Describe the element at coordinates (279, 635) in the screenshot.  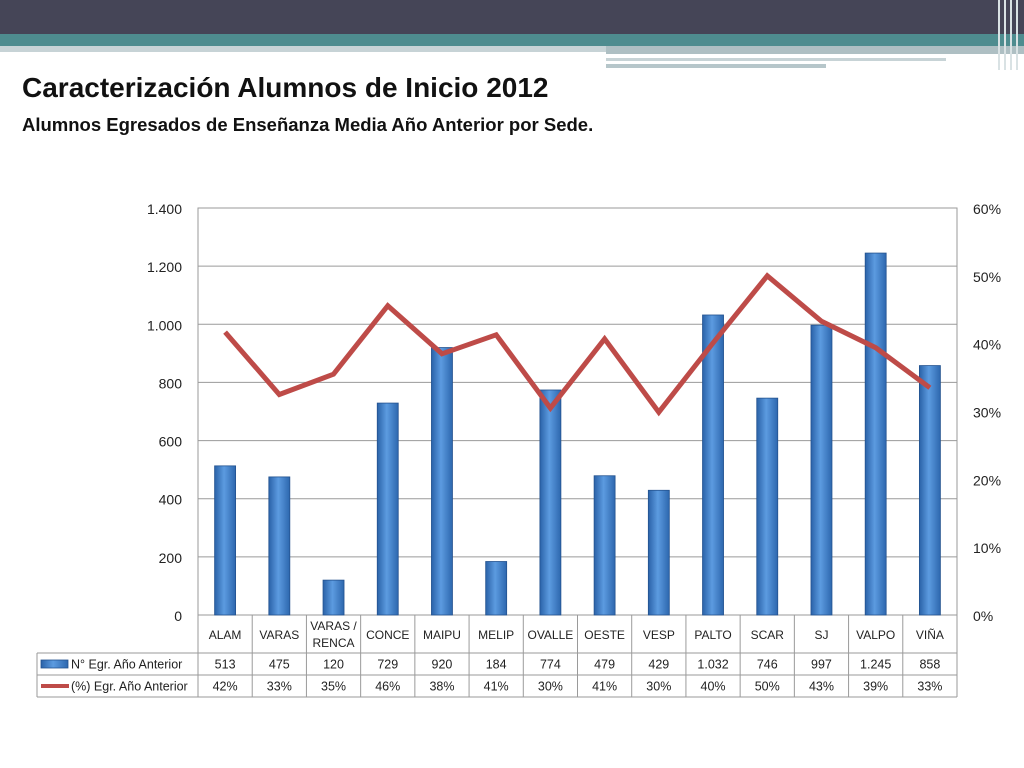
I see `x-category-label: VARAS` at that location.